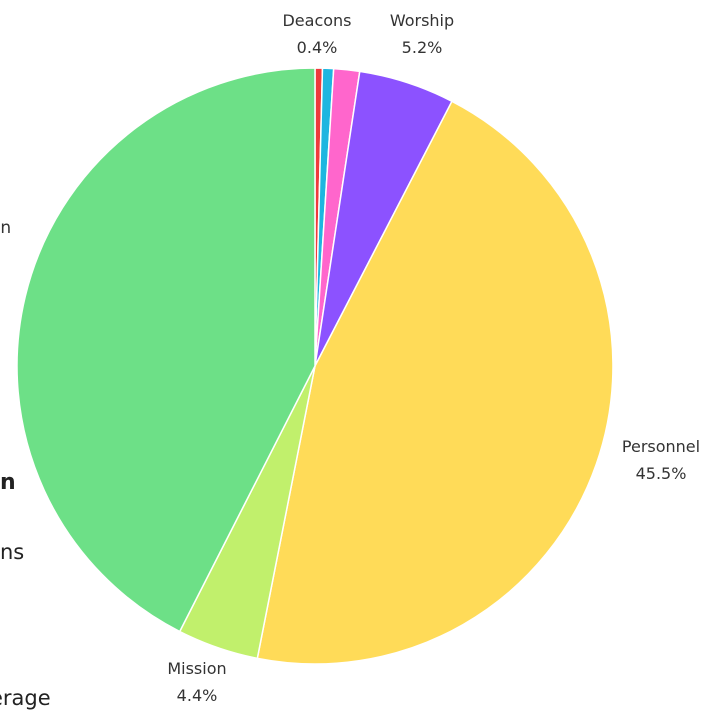  I want to click on side-text-fragment: on, so click(6, 228).